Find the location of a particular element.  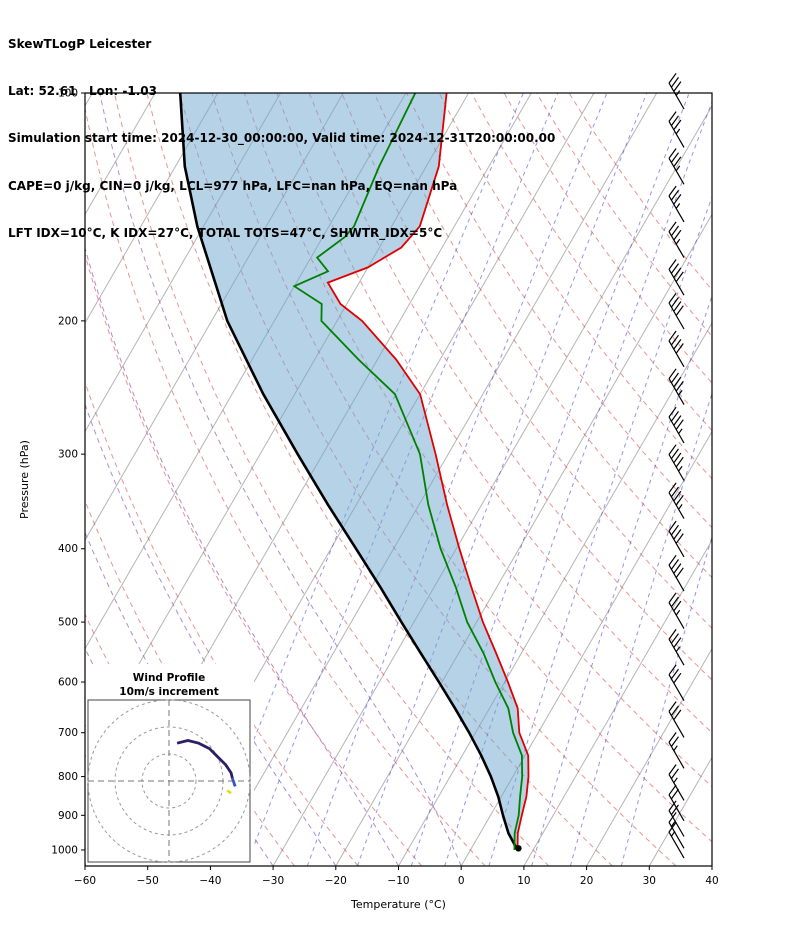

chart-latlon: Lat: 52.61 Lon: -1.03 is located at coordinates (82, 90).